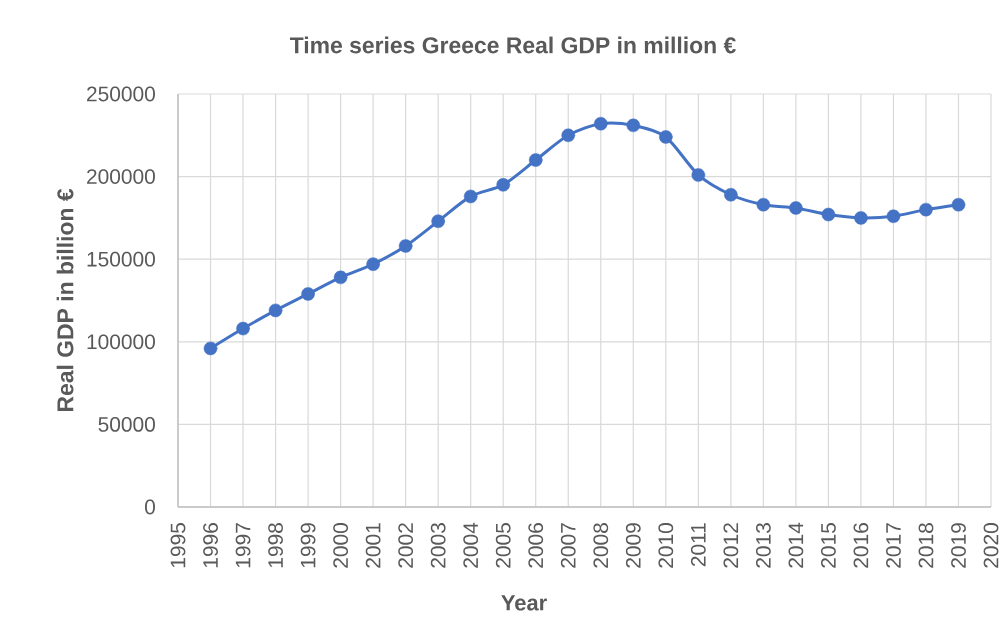  What do you see at coordinates (601, 545) in the screenshot?
I see `x-tick-label: 2008` at bounding box center [601, 545].